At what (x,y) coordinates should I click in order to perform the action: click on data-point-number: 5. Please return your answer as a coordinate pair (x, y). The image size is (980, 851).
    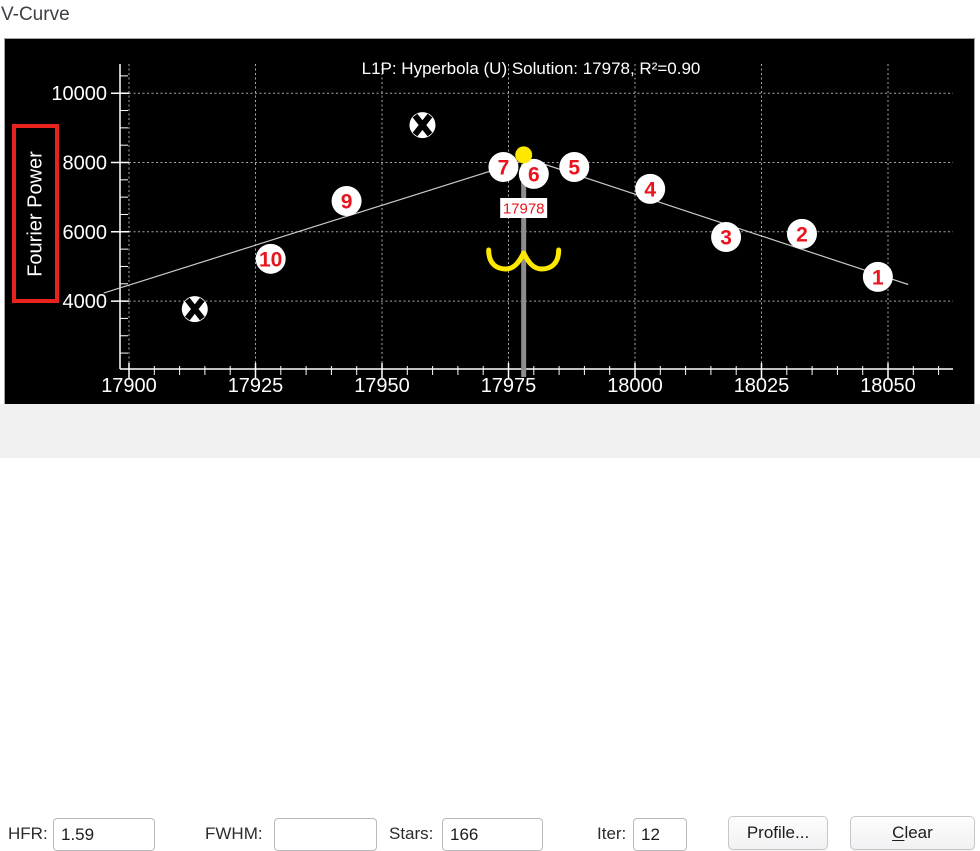
    Looking at the image, I should click on (574, 168).